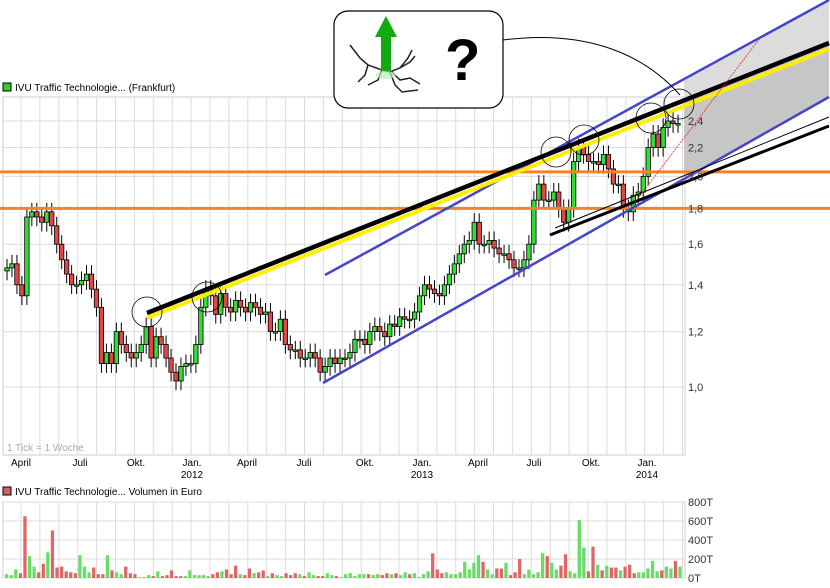 This screenshot has height=588, width=830. I want to click on x-tick-label: Jan., so click(647, 463).